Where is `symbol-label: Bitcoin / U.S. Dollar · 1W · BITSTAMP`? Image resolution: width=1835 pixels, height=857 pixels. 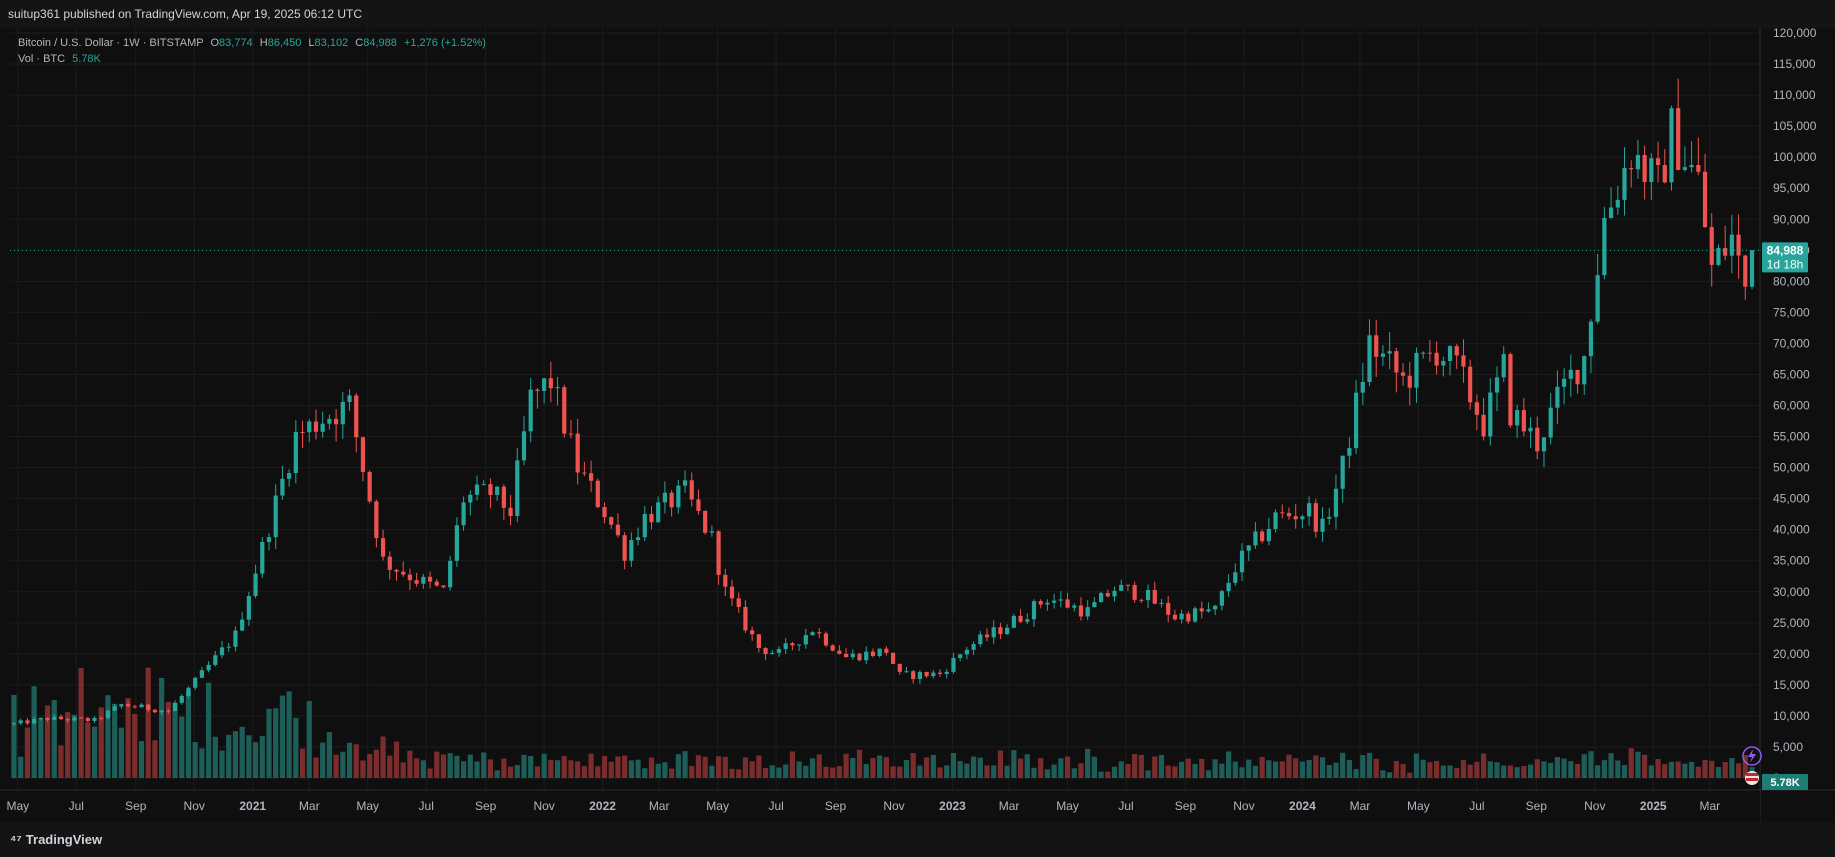
symbol-label: Bitcoin / U.S. Dollar · 1W · BITSTAMP is located at coordinates (111, 43).